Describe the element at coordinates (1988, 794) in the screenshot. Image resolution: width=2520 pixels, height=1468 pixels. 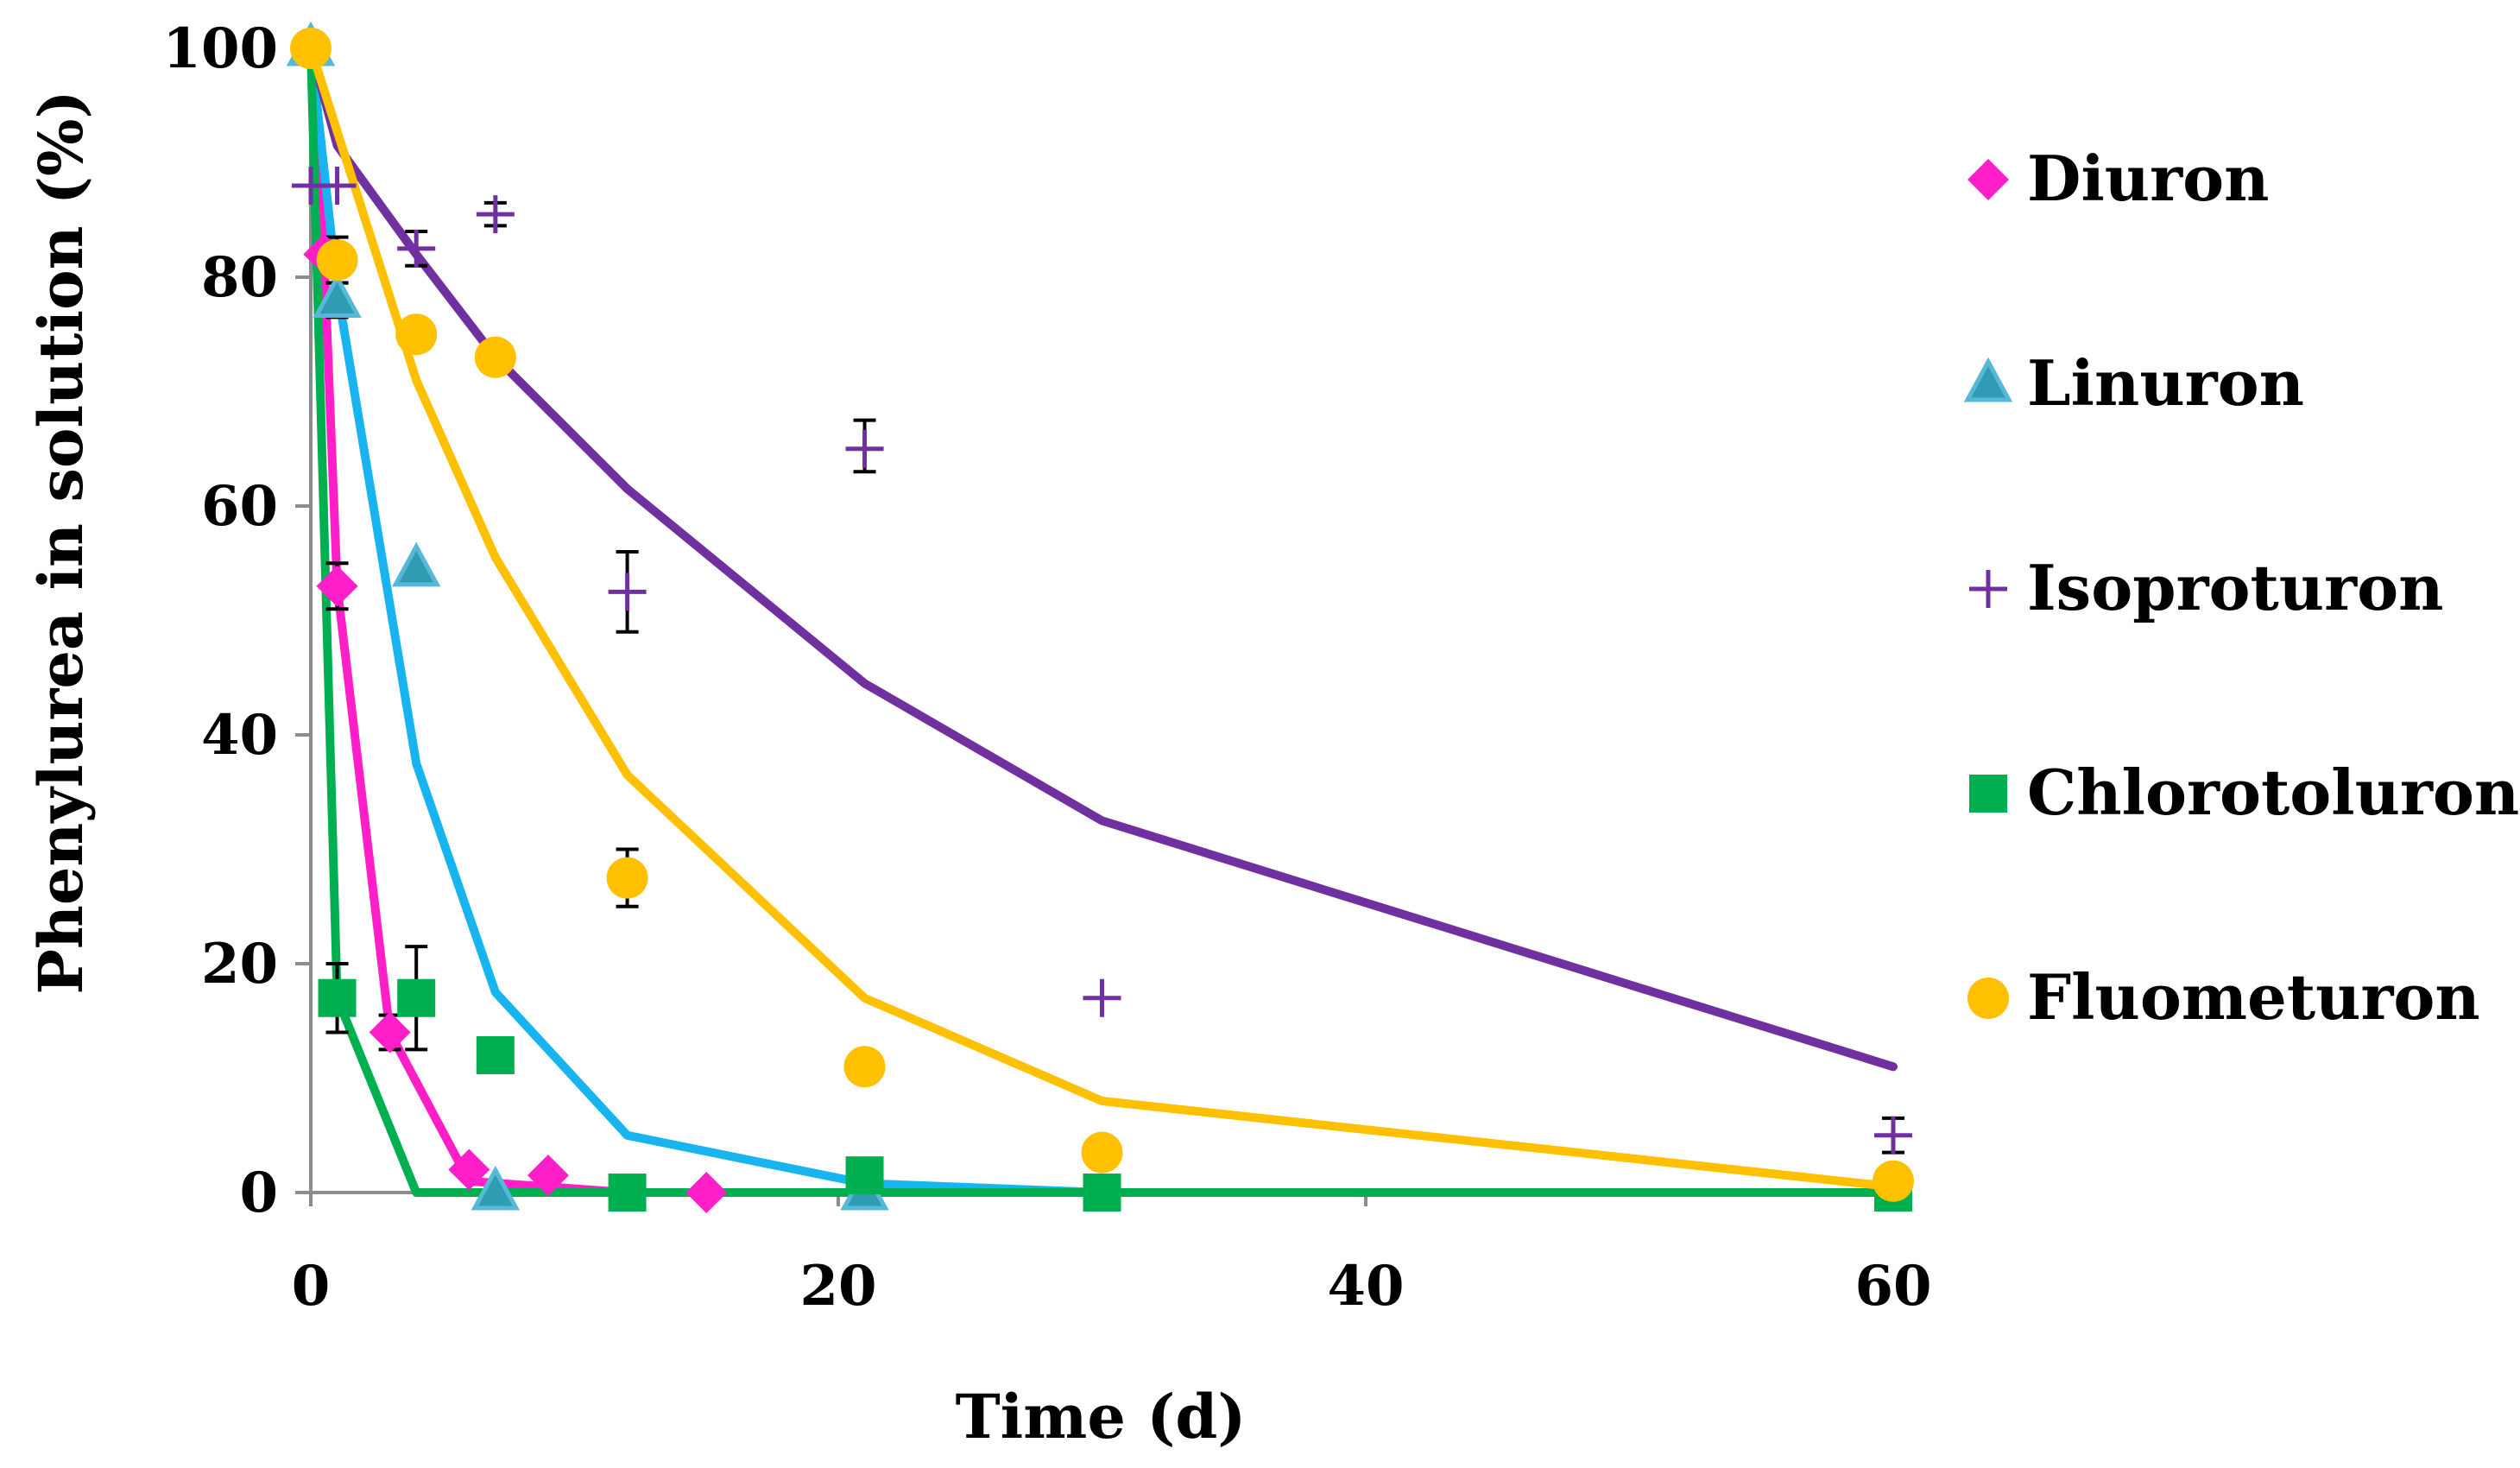
I see `legend-marker-chlorotoluron` at that location.